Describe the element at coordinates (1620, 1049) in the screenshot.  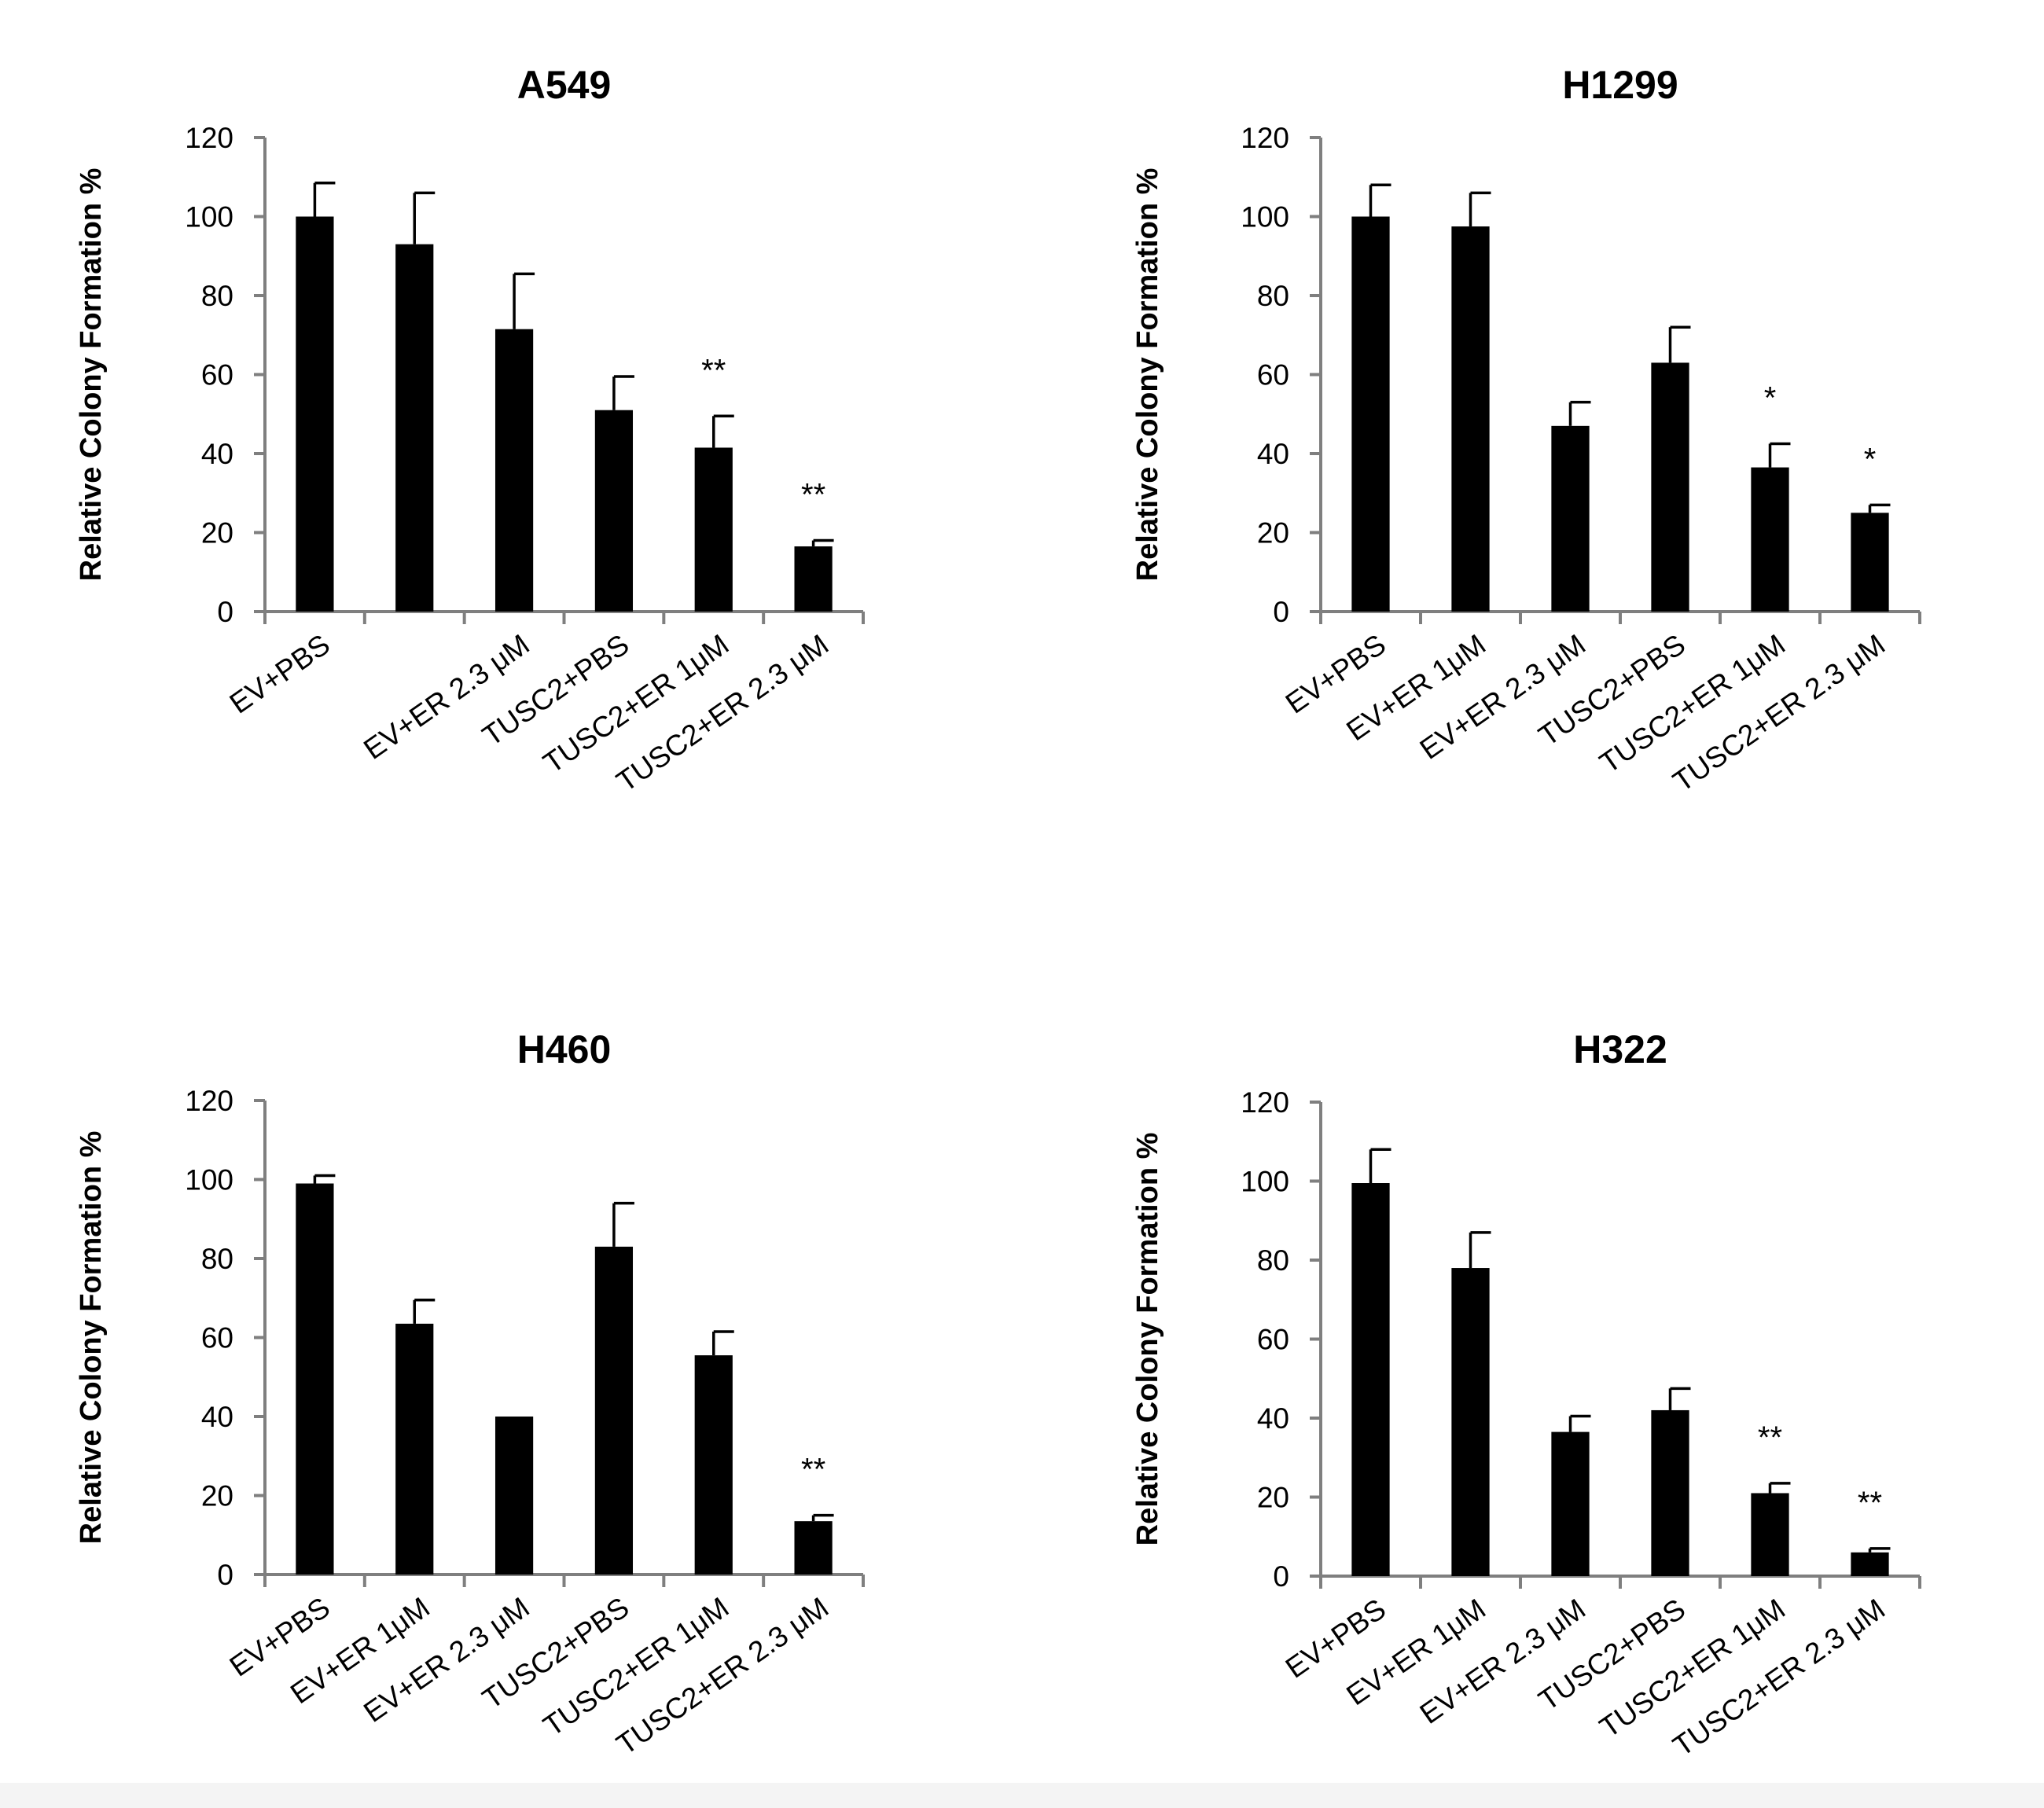
I see `chart-title: H322` at that location.